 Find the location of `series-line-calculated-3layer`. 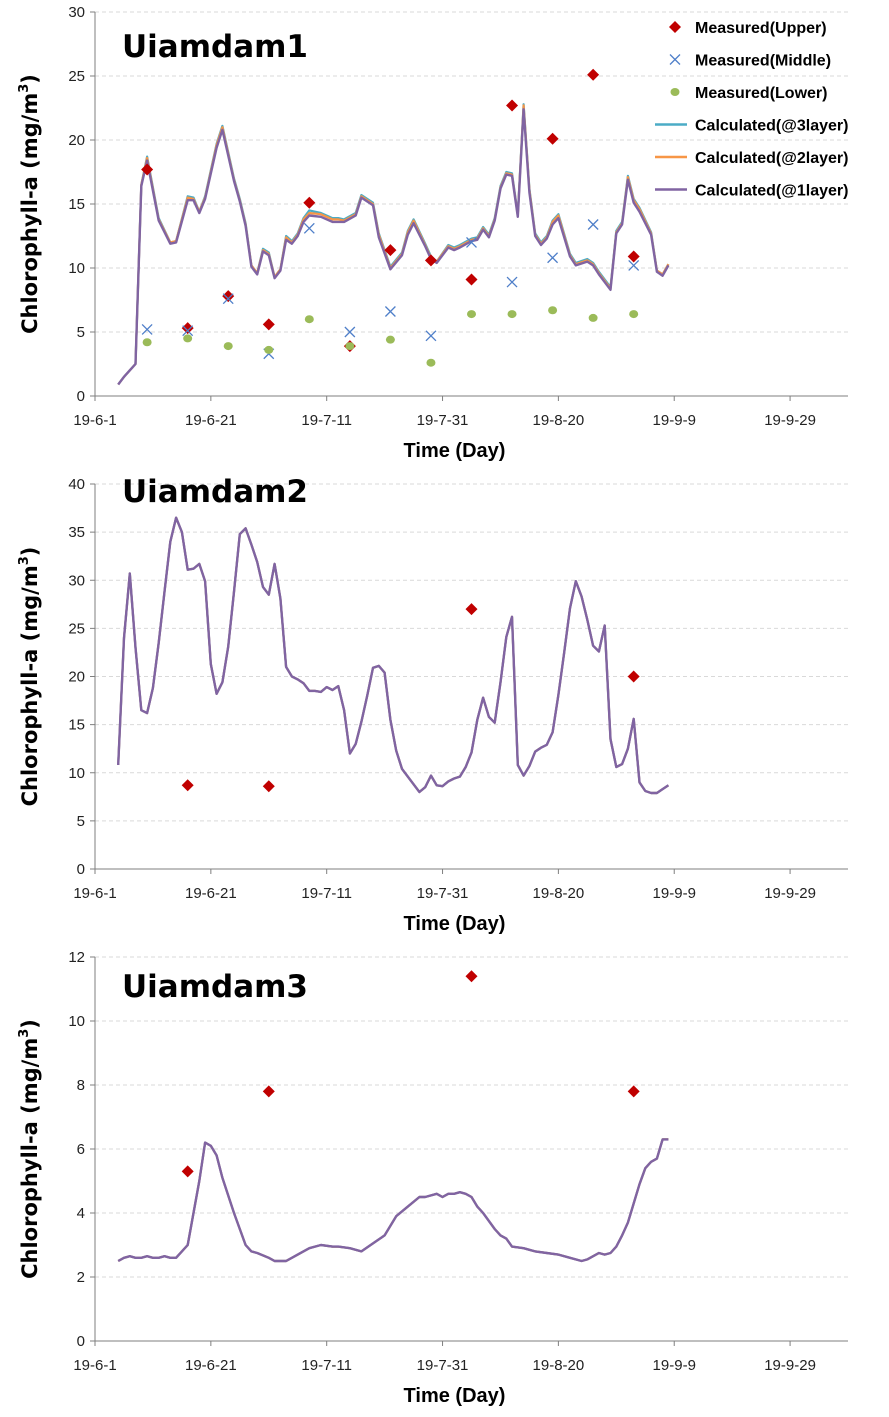

series-line-calculated-3layer is located at coordinates (393, 1200).